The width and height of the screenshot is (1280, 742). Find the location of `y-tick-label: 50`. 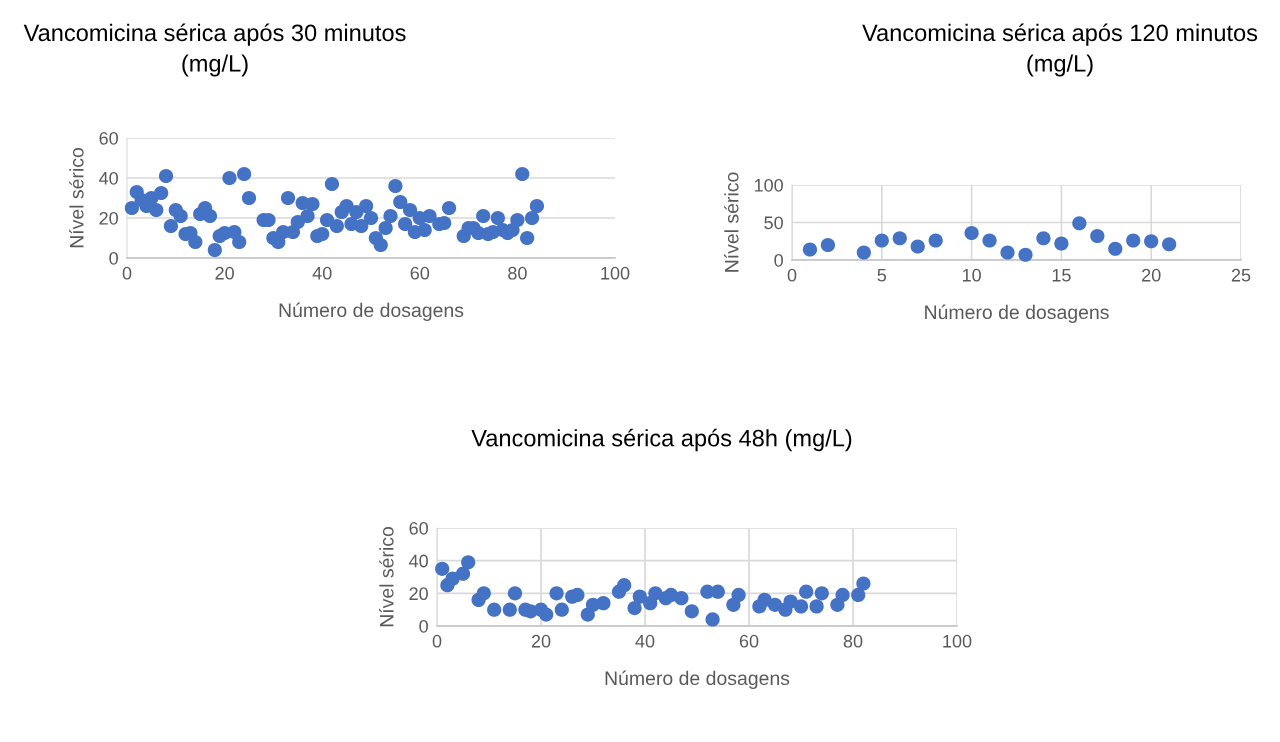

y-tick-label: 50 is located at coordinates (773, 223).